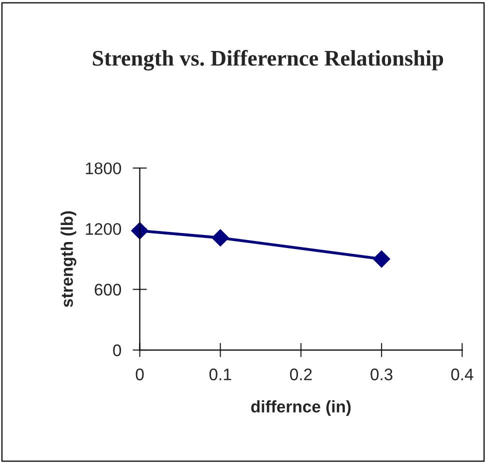 This screenshot has width=487, height=463. I want to click on x-tick-label: 0.1, so click(220, 374).